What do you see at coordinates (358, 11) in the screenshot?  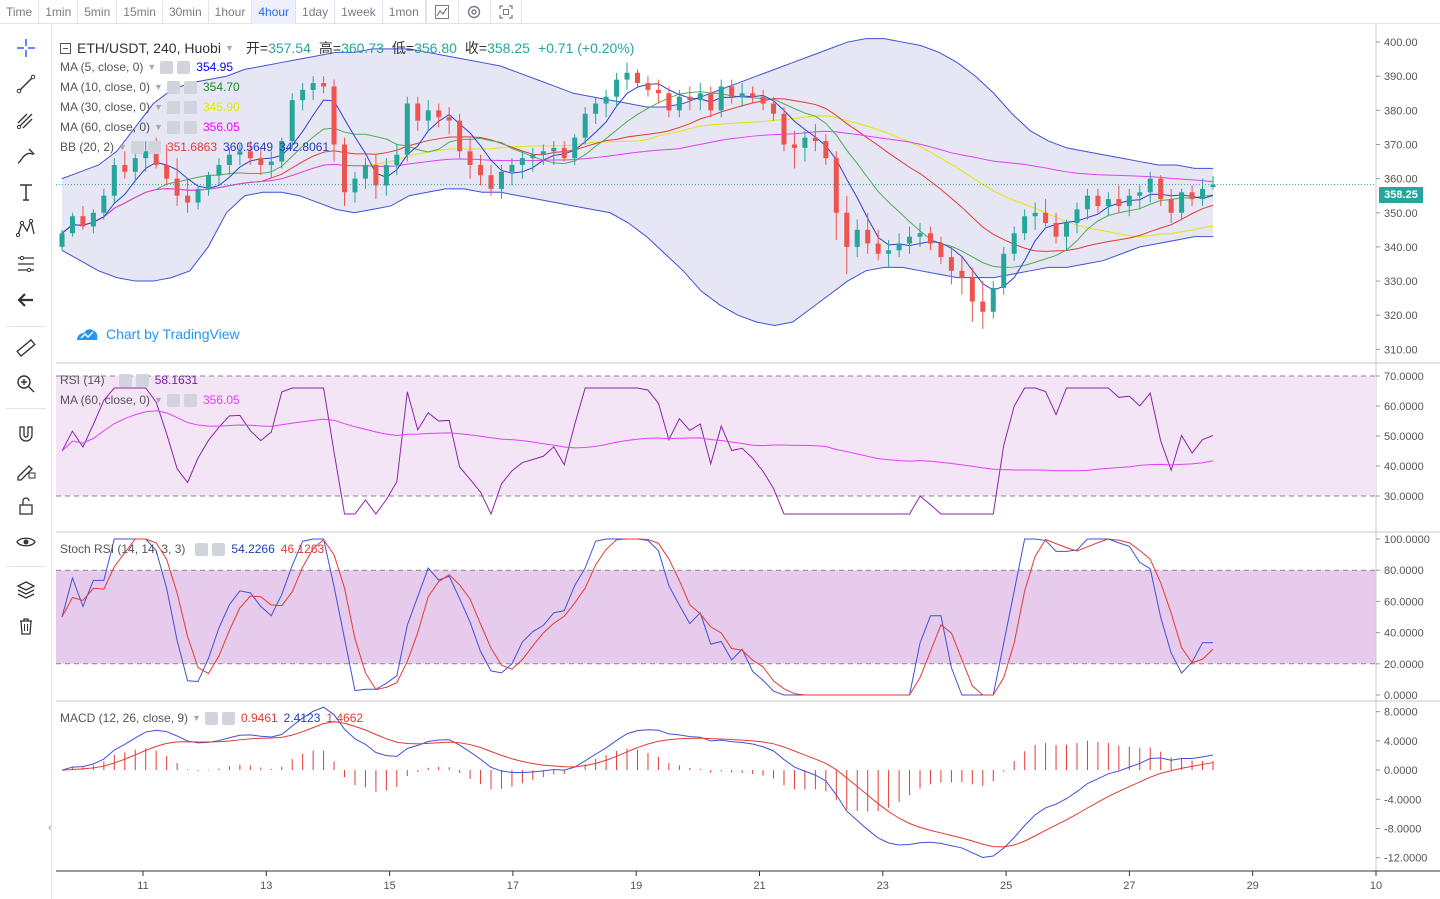 I see `timeframe-1week: 1week` at bounding box center [358, 11].